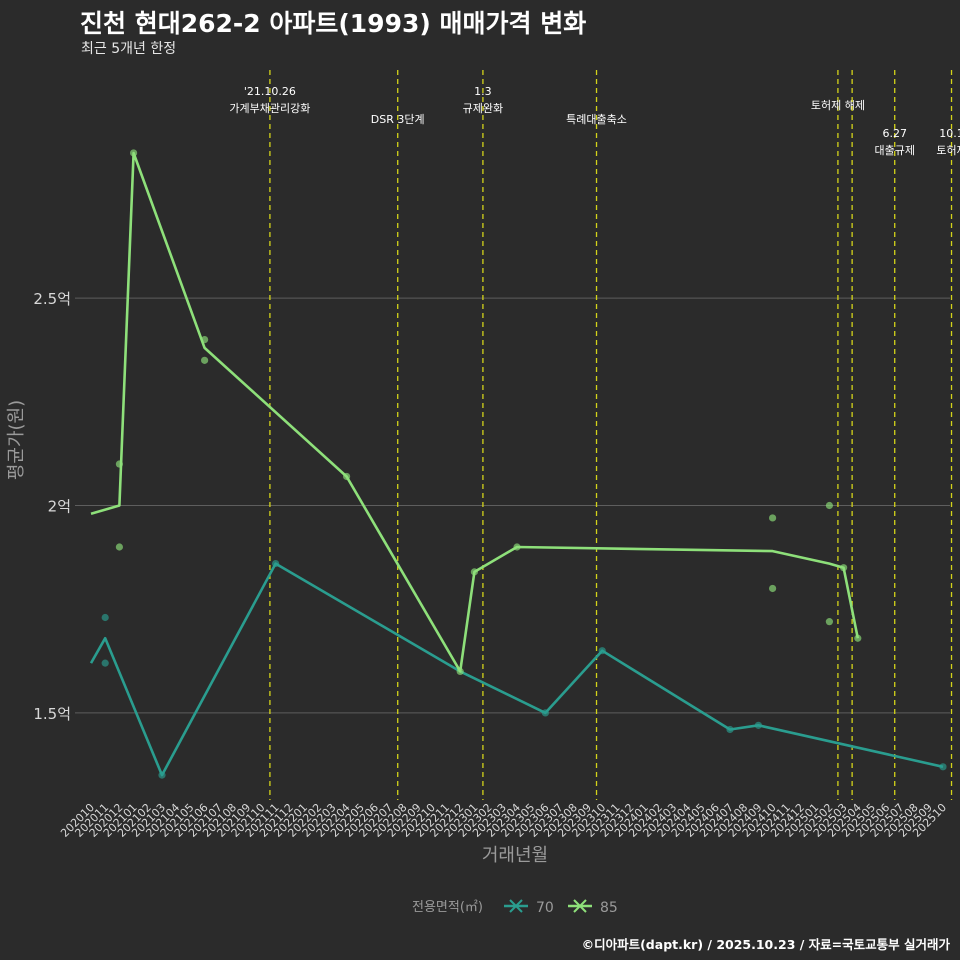  Describe the element at coordinates (52, 714) in the screenshot. I see `y-tick-label: 1.5억` at that location.